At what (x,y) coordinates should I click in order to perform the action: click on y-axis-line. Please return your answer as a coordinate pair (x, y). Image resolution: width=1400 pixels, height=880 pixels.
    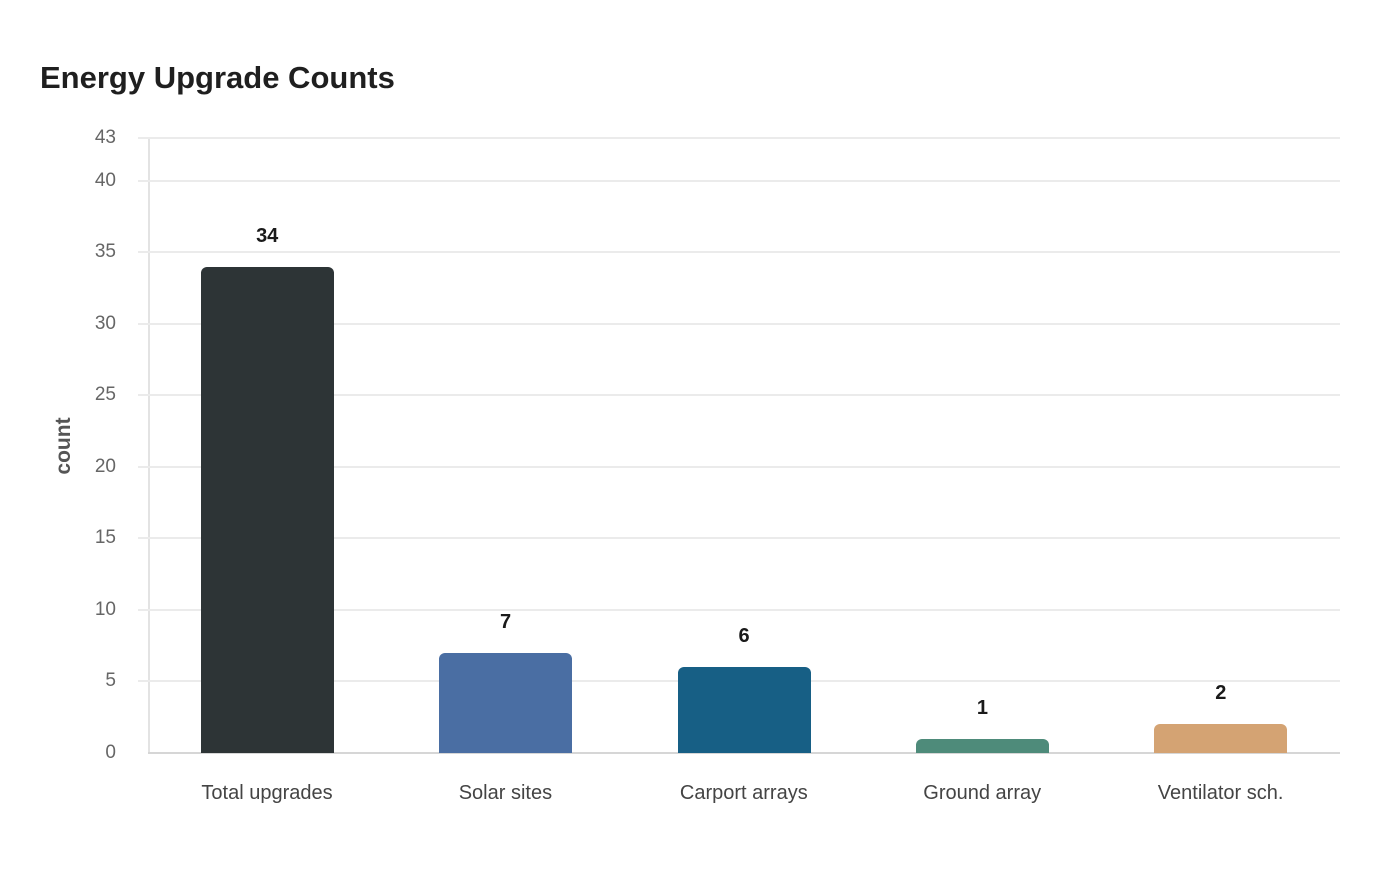
    Looking at the image, I should click on (149, 445).